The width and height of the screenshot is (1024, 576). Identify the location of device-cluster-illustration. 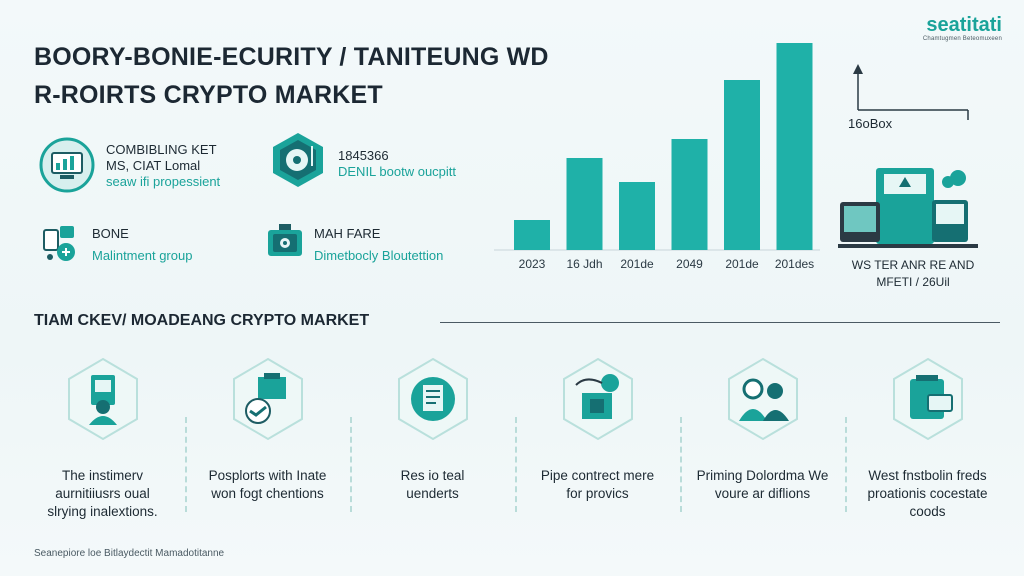
(908, 156).